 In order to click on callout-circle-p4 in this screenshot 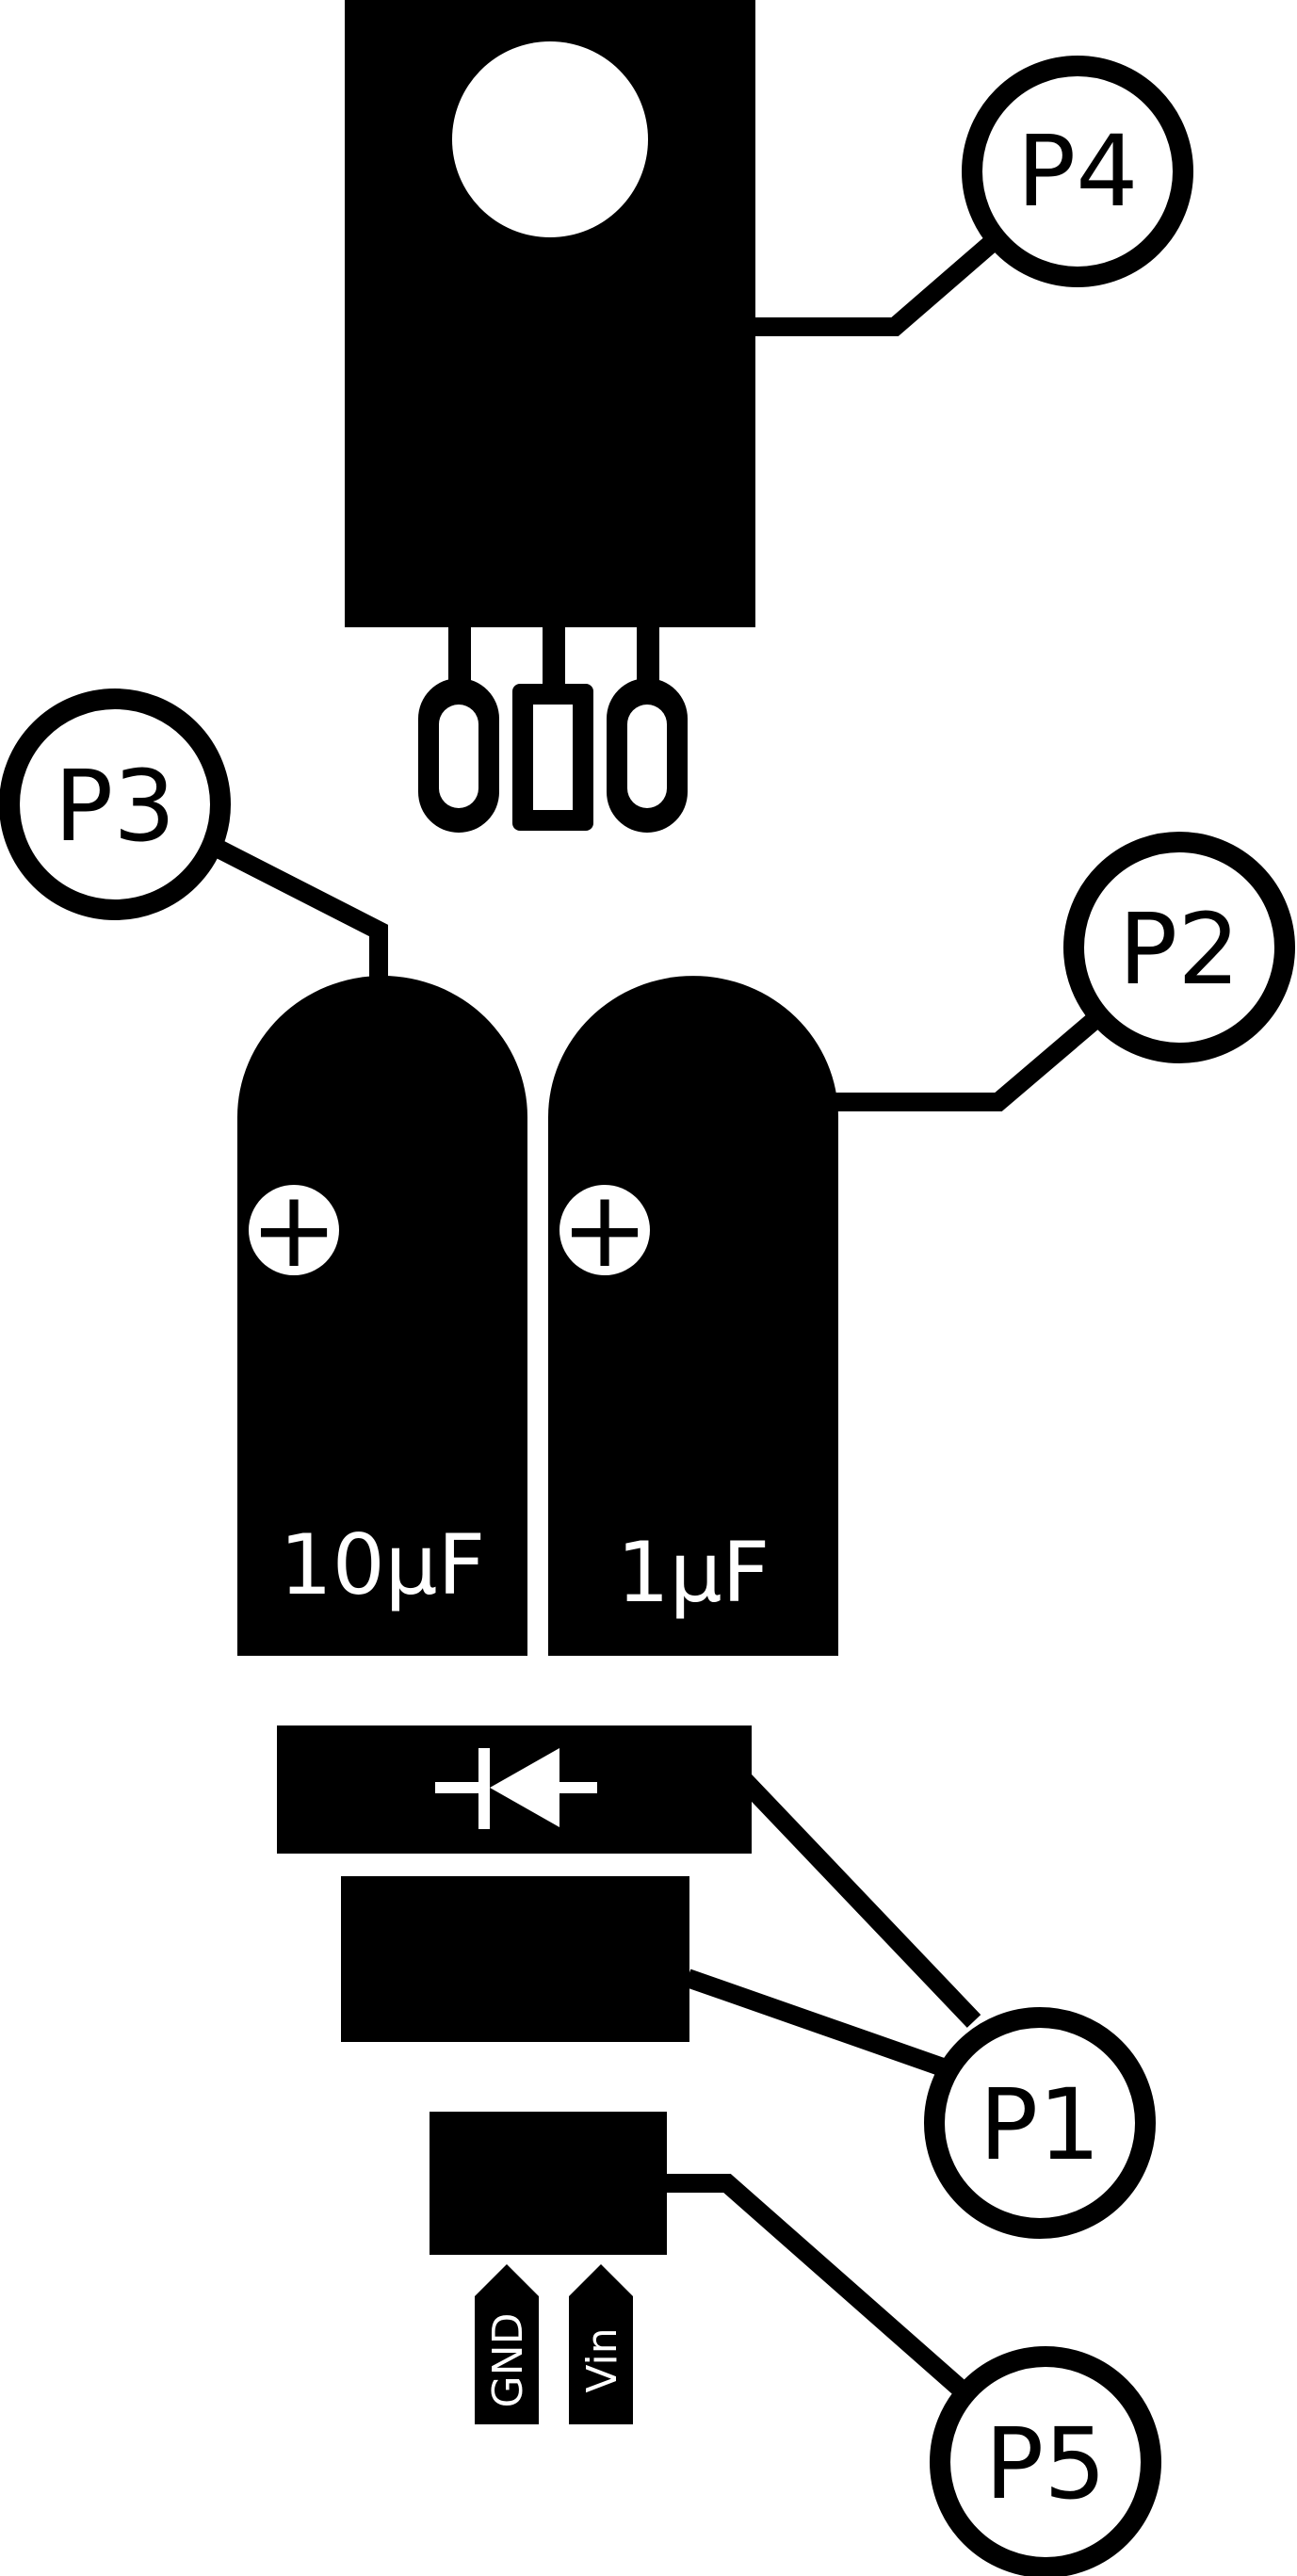, I will do `click(1077, 171)`.